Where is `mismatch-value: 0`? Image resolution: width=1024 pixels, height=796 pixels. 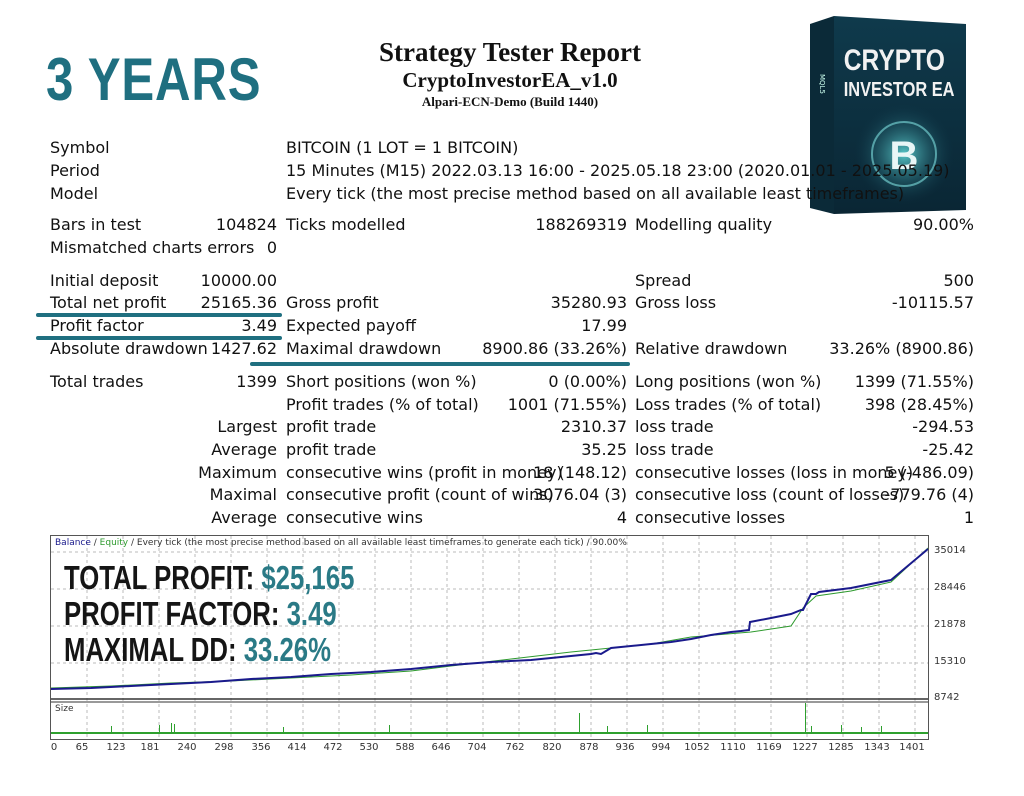
mismatch-value: 0 is located at coordinates (271, 247).